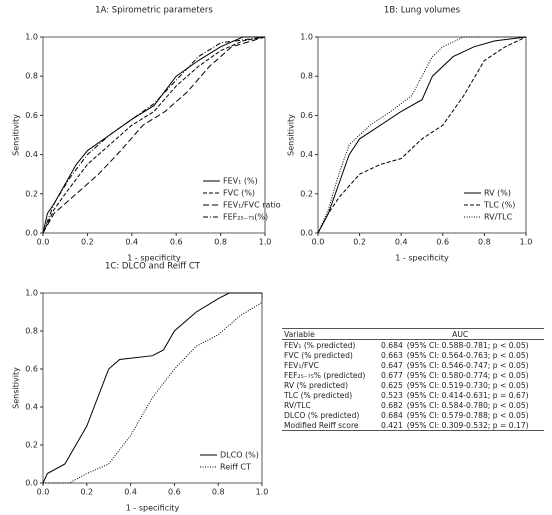 The image size is (552, 515). What do you see at coordinates (235, 467) in the screenshot?
I see `legend-label: Reiff CT` at bounding box center [235, 467].